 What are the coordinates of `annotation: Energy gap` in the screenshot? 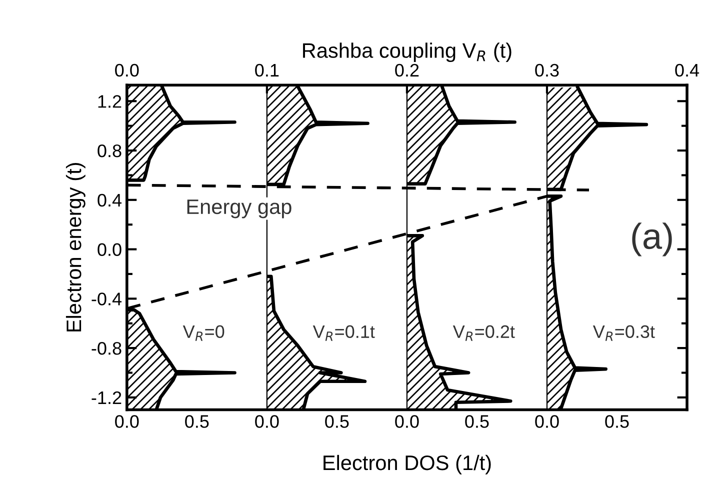 It's located at (239, 209).